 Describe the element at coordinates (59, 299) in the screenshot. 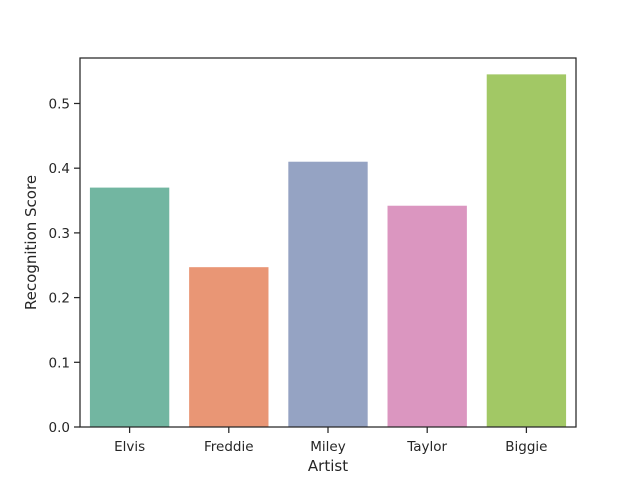

I see `y-tick-label: 0.2` at that location.